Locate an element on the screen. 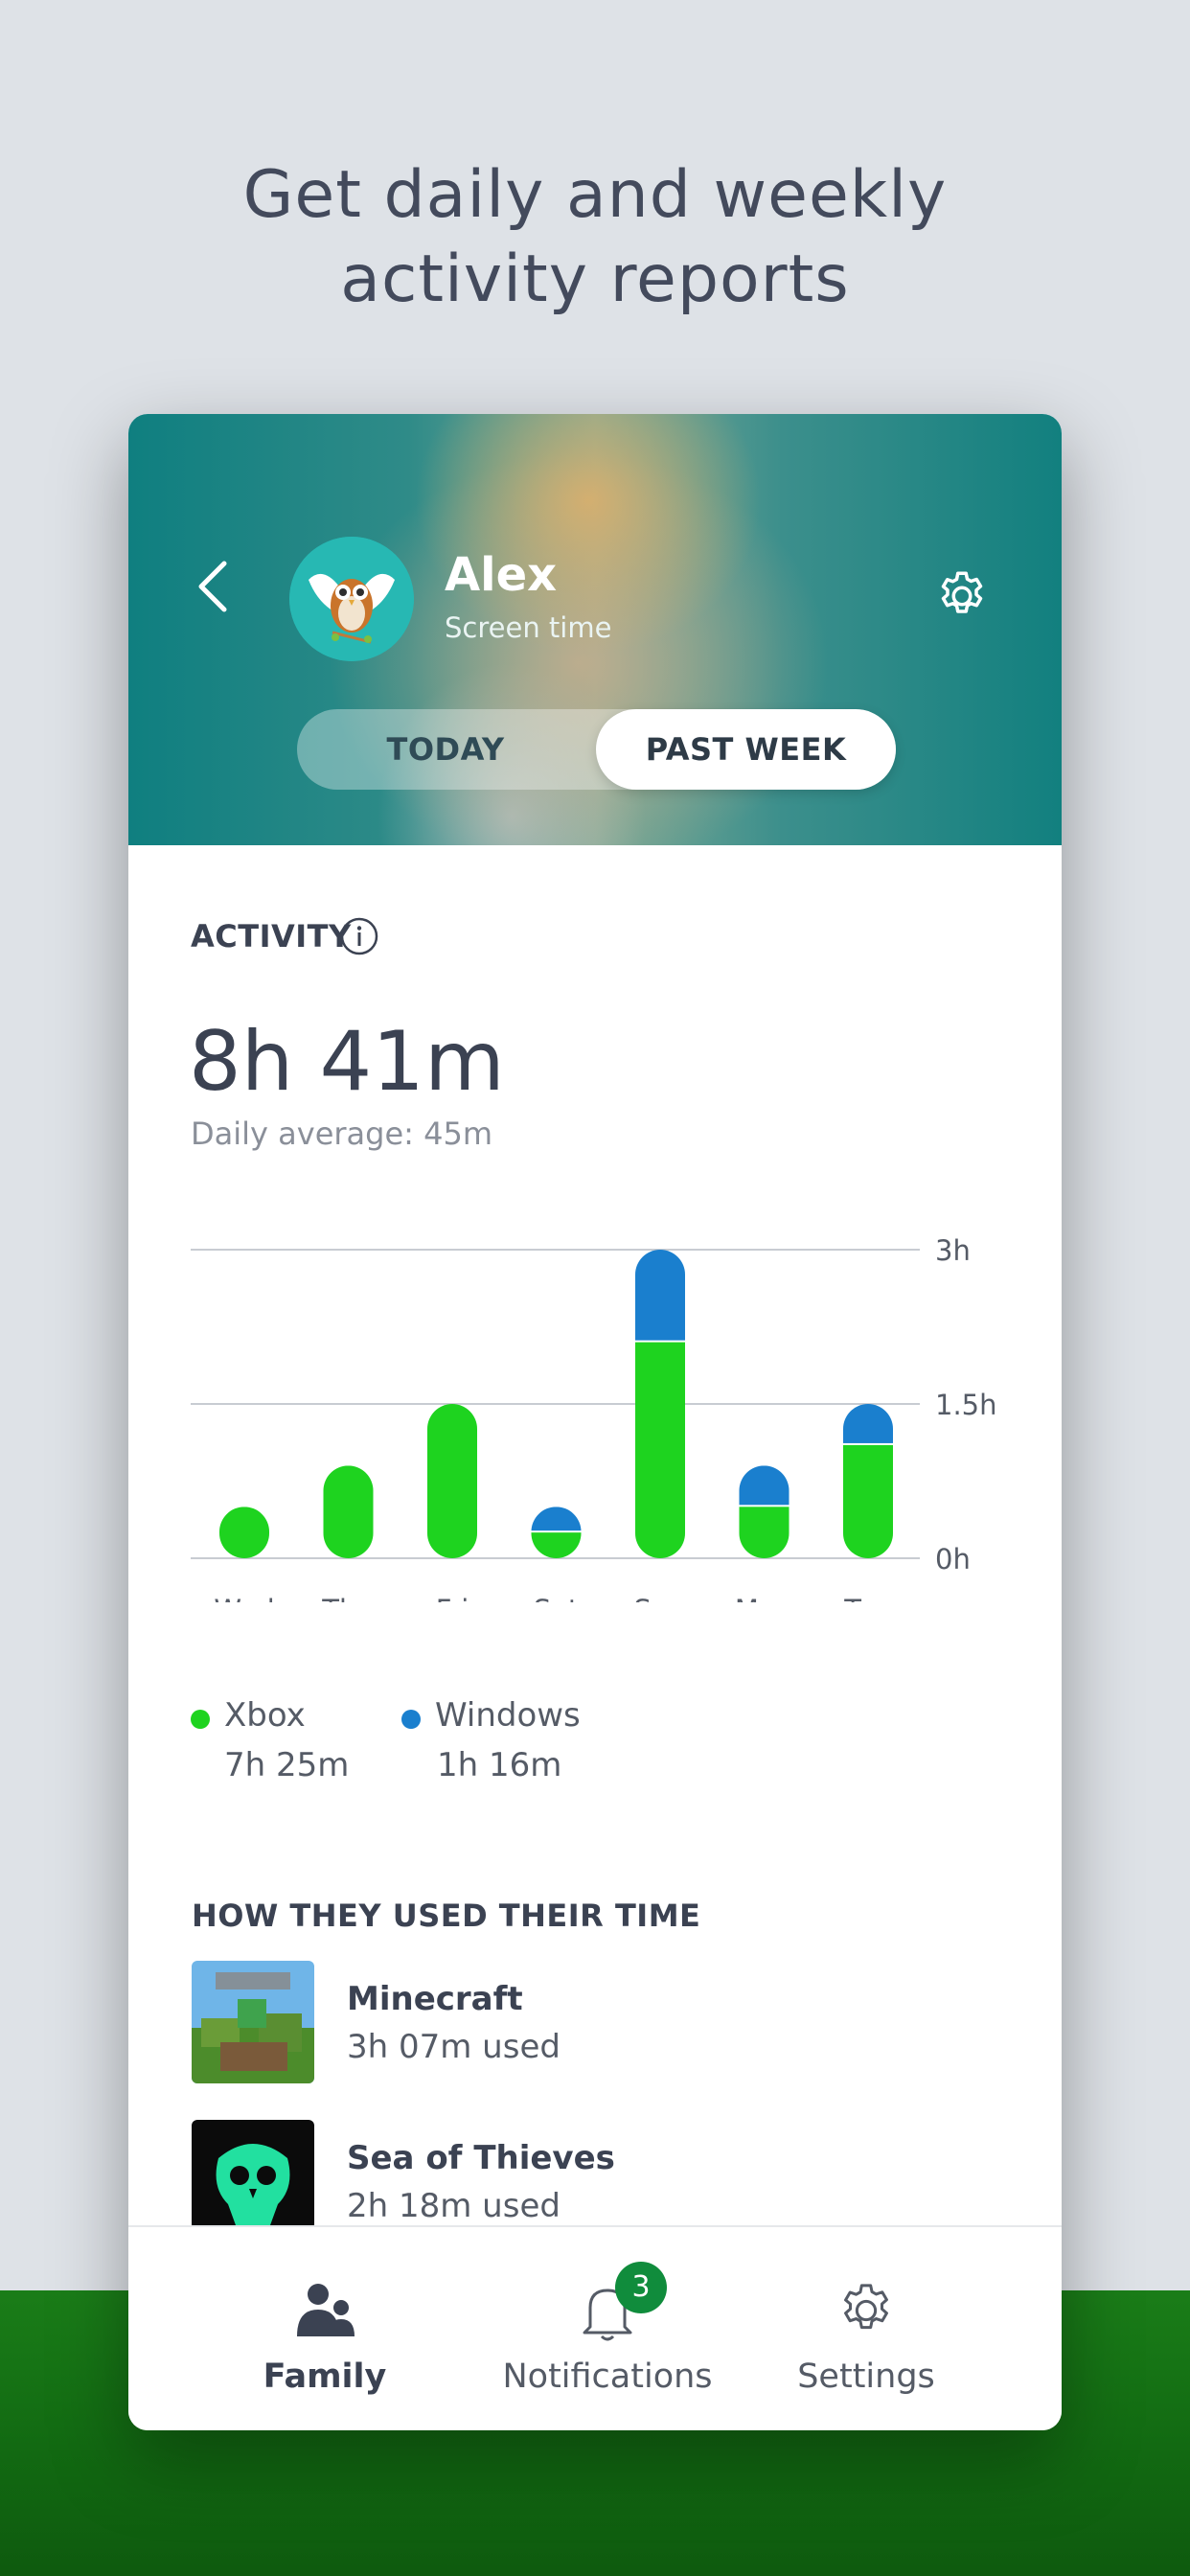 The height and width of the screenshot is (2576, 1190). chevron-left-icon is located at coordinates (213, 586).